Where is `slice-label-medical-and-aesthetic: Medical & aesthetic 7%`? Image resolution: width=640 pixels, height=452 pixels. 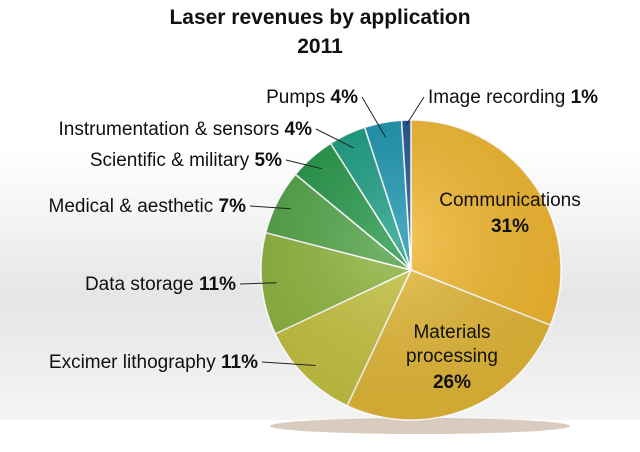 slice-label-medical-and-aesthetic: Medical & aesthetic 7% is located at coordinates (148, 206).